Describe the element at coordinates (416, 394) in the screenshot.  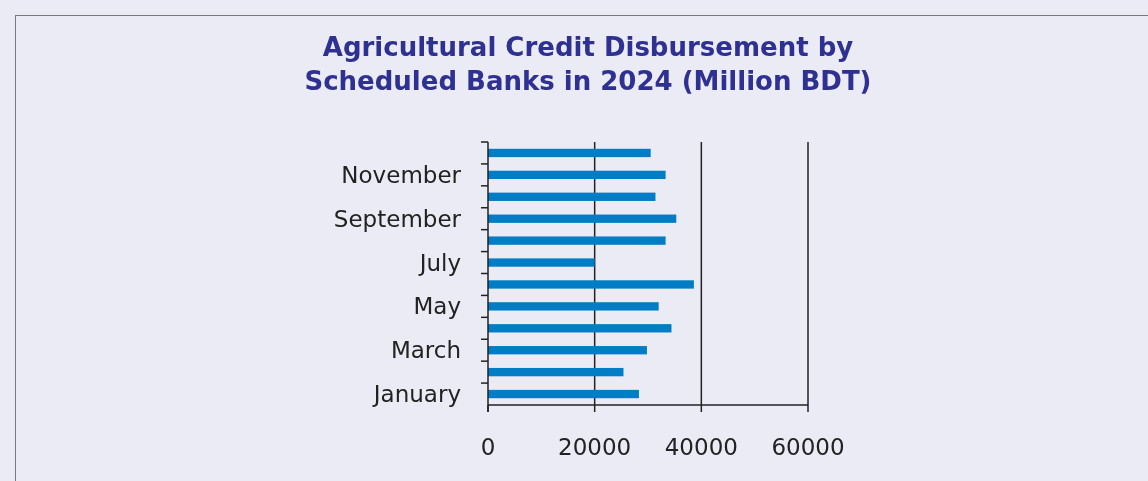
I see `y-tick-label: January` at that location.